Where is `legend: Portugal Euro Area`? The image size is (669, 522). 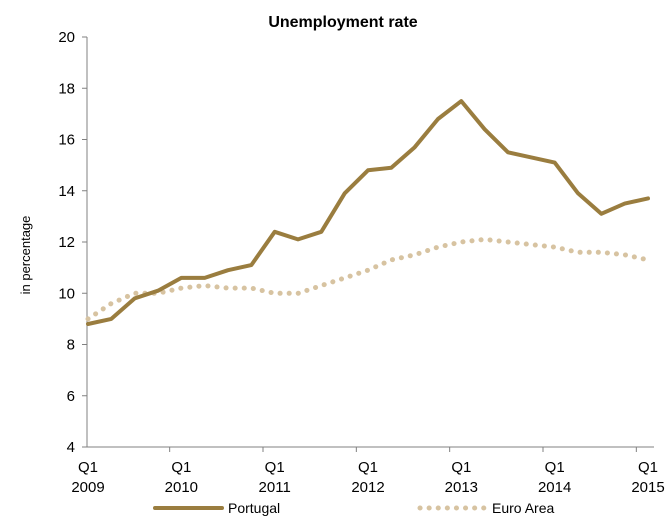
legend: Portugal Euro Area is located at coordinates (353, 508).